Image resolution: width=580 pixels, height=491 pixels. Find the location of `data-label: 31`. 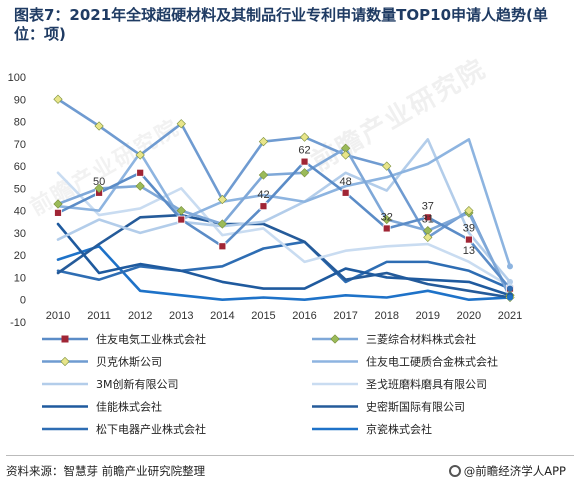

data-label: 31 is located at coordinates (428, 220).